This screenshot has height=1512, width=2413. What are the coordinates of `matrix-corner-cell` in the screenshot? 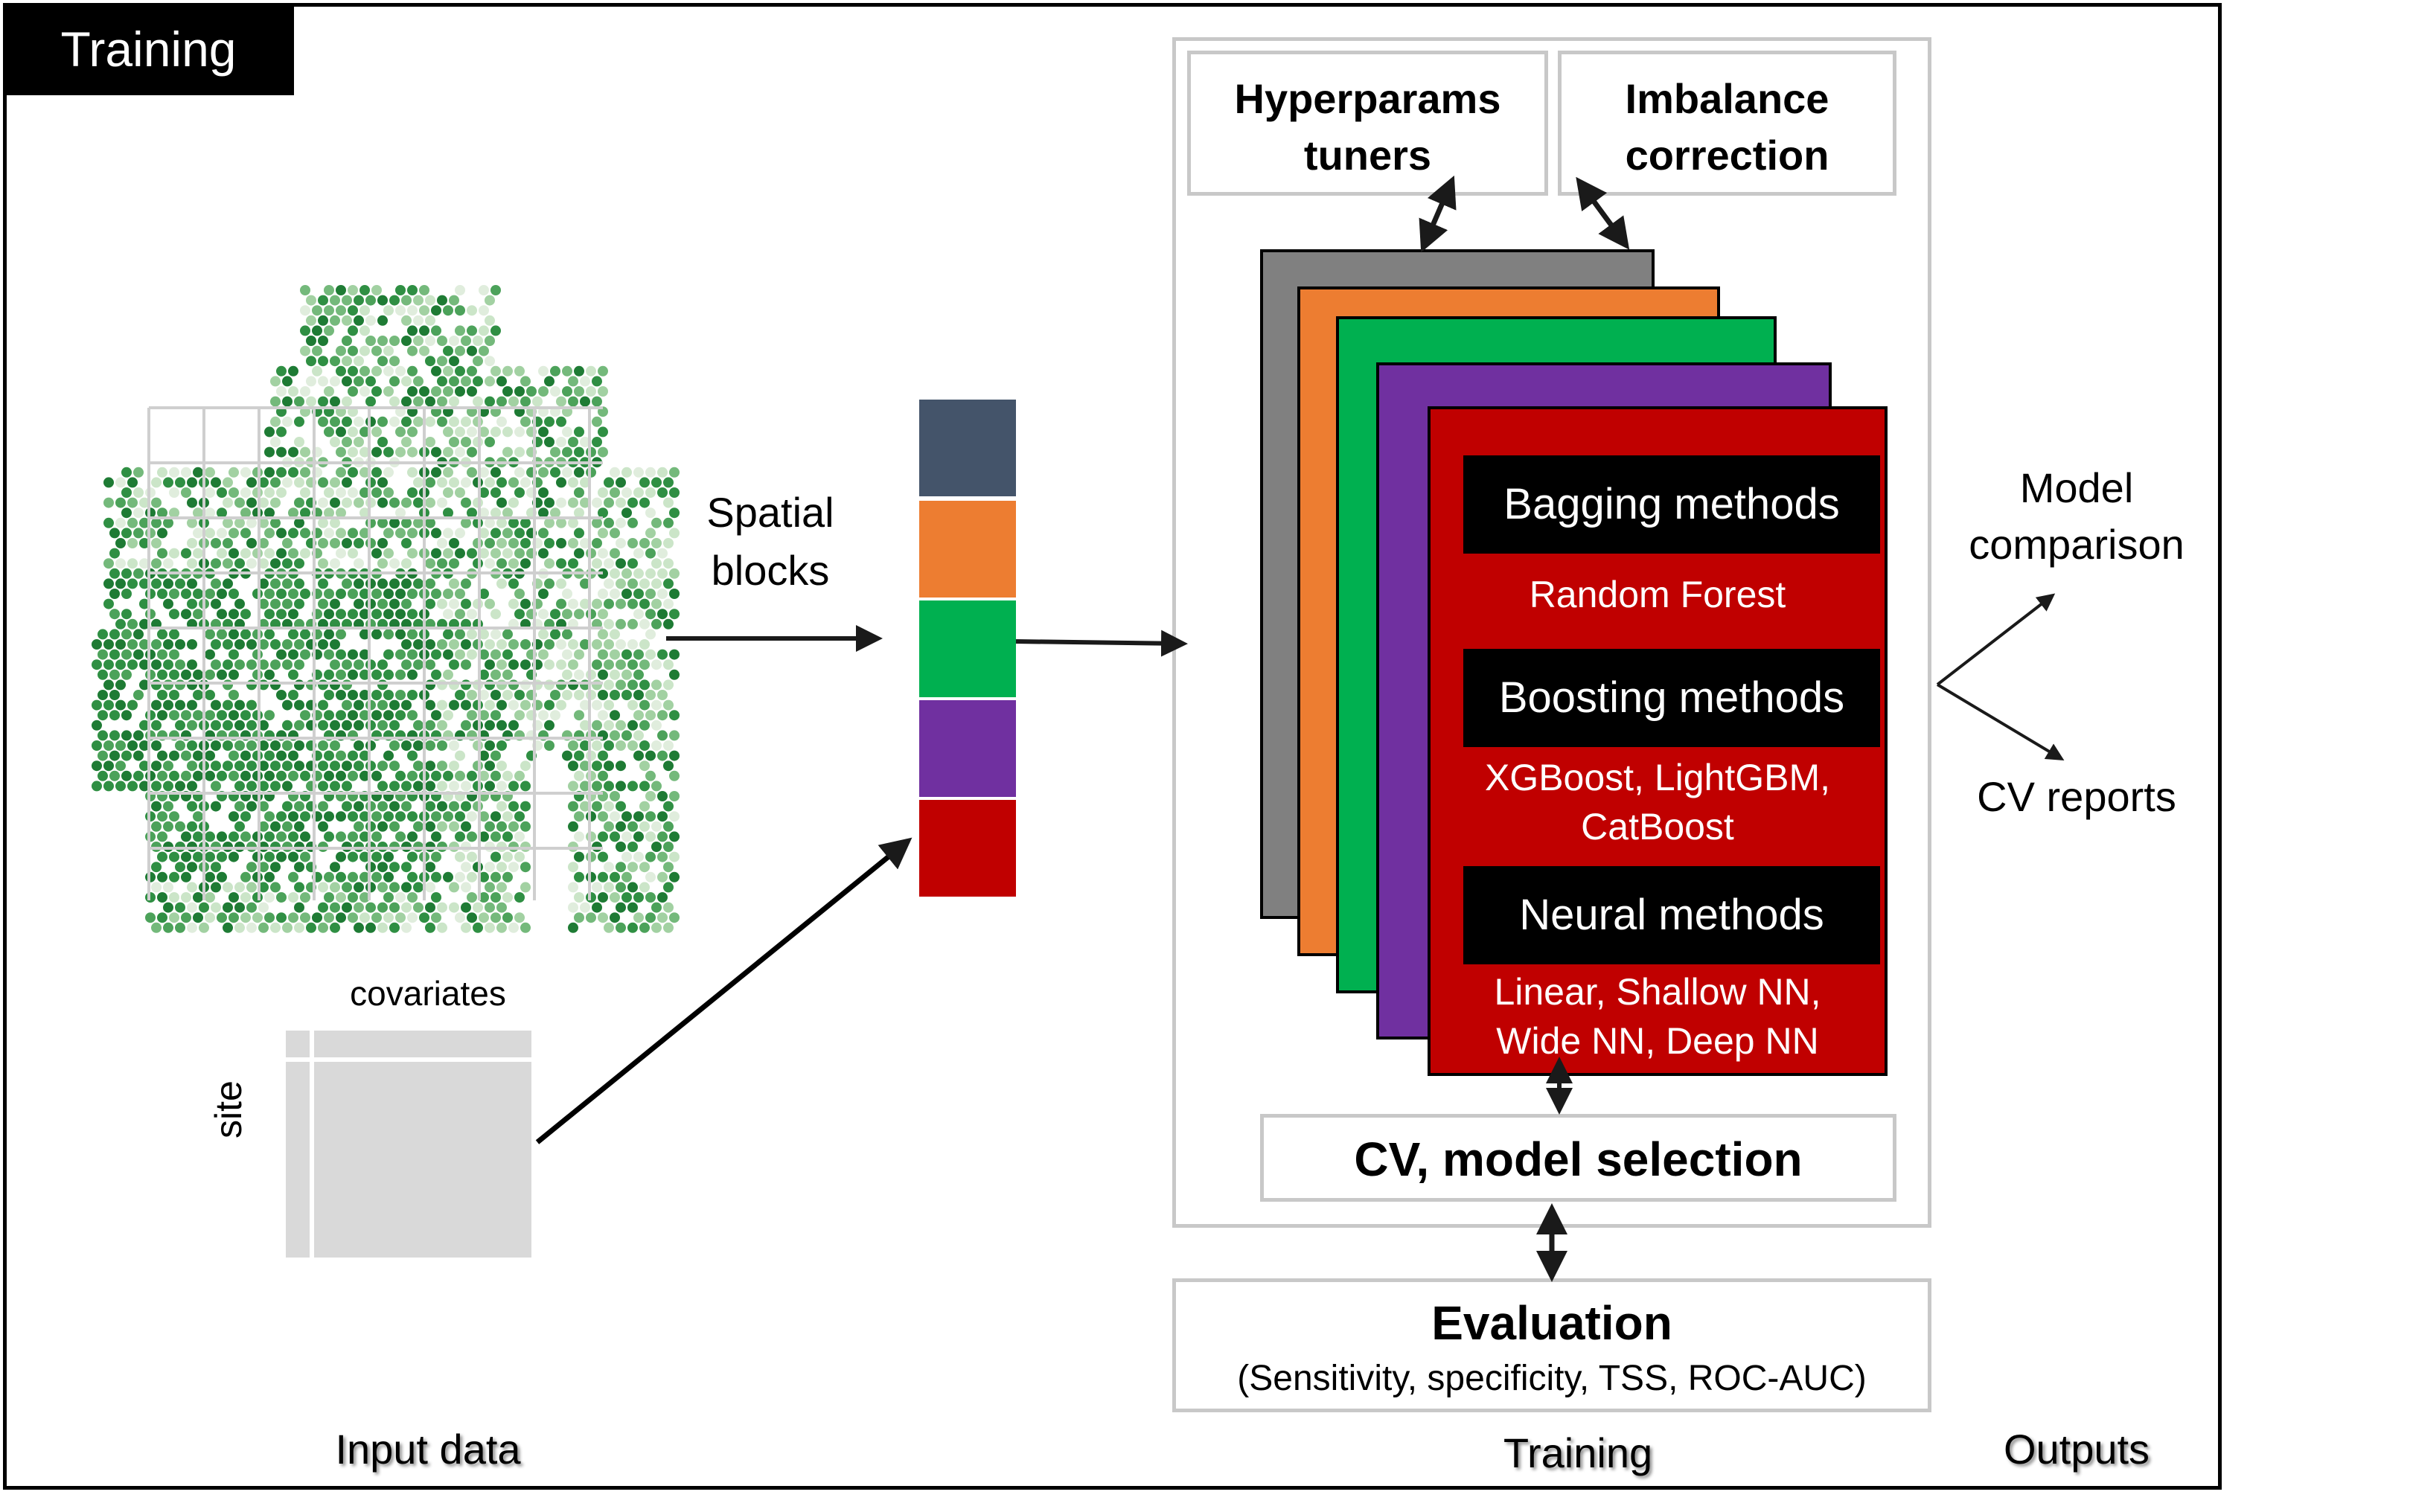 It's located at (298, 1044).